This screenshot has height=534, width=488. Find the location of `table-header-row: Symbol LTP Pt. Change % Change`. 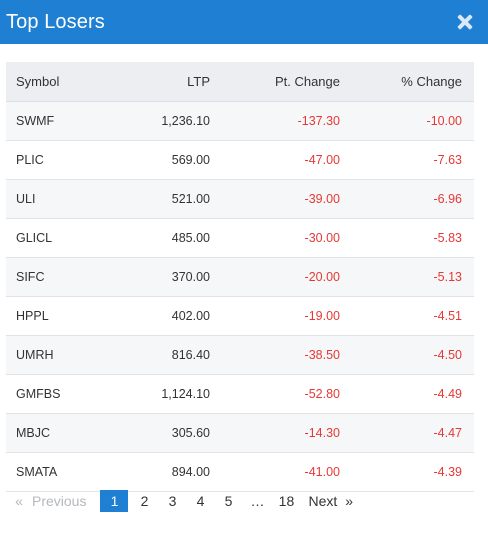

table-header-row: Symbol LTP Pt. Change % Change is located at coordinates (240, 82).